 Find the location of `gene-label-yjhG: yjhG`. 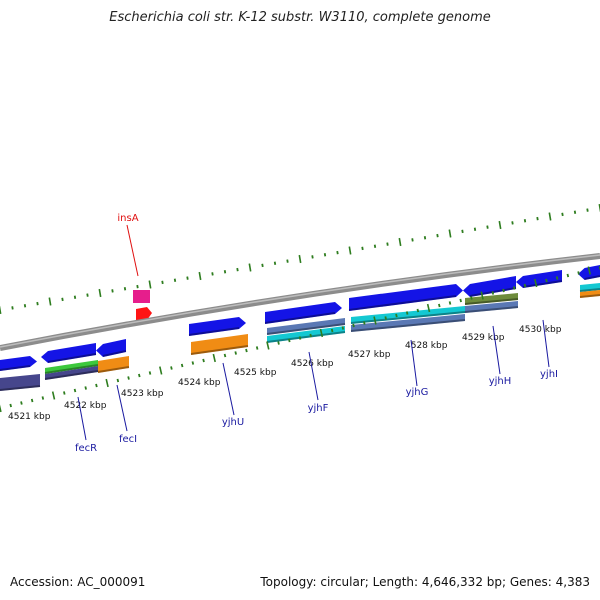

gene-label-yjhG: yjhG is located at coordinates (417, 392).